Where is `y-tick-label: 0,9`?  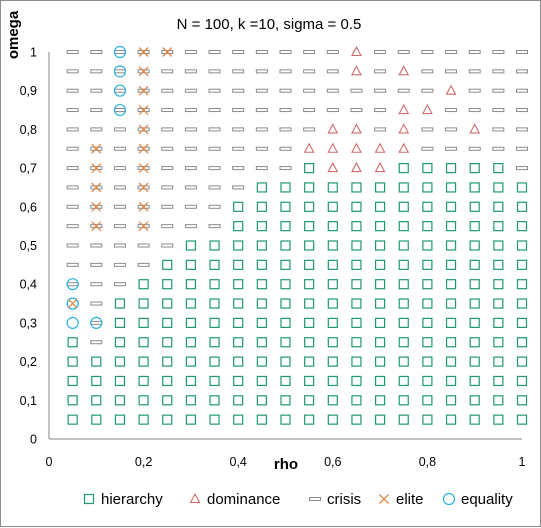 y-tick-label: 0,9 is located at coordinates (28, 91).